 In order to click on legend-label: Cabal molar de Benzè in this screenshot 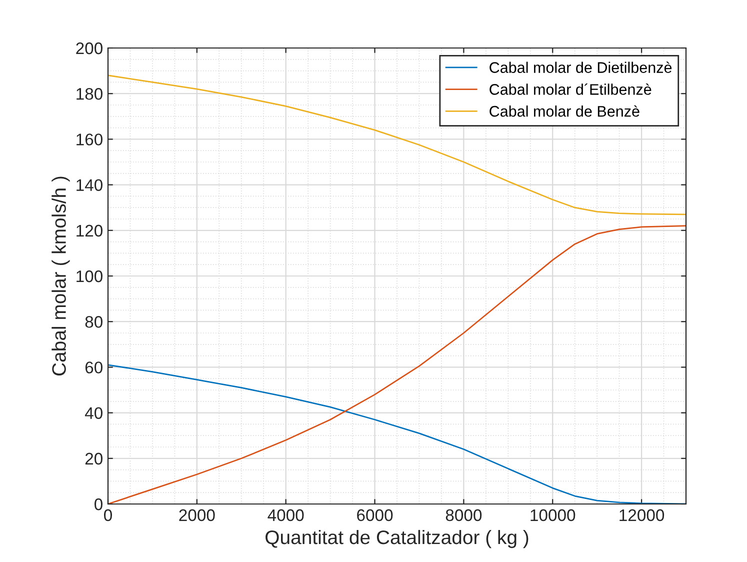, I will do `click(565, 111)`.